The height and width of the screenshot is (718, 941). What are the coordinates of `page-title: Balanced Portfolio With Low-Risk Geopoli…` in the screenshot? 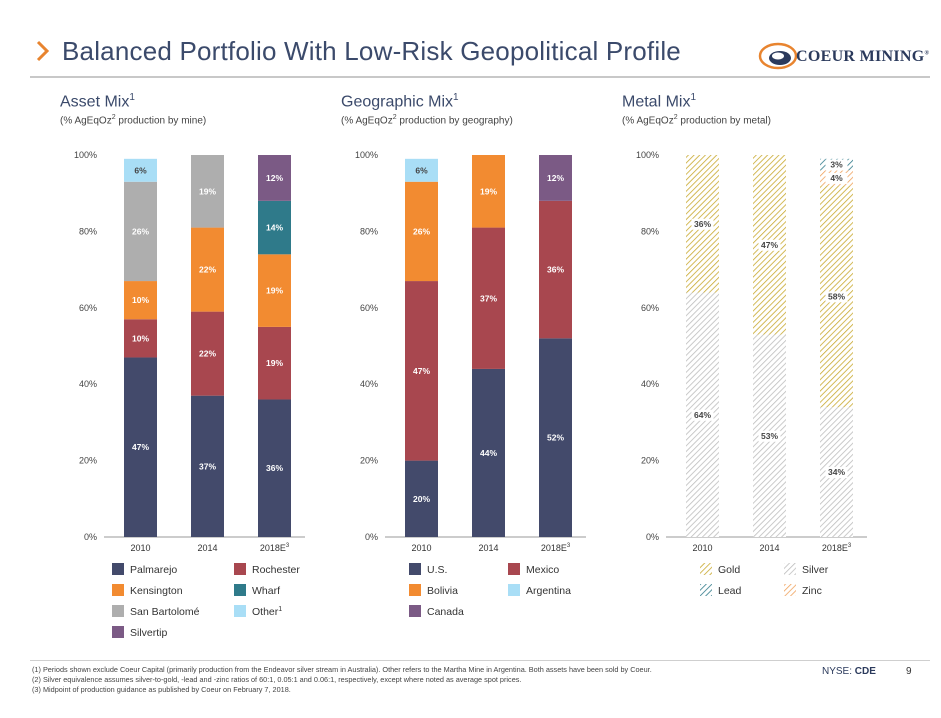 It's located at (371, 51).